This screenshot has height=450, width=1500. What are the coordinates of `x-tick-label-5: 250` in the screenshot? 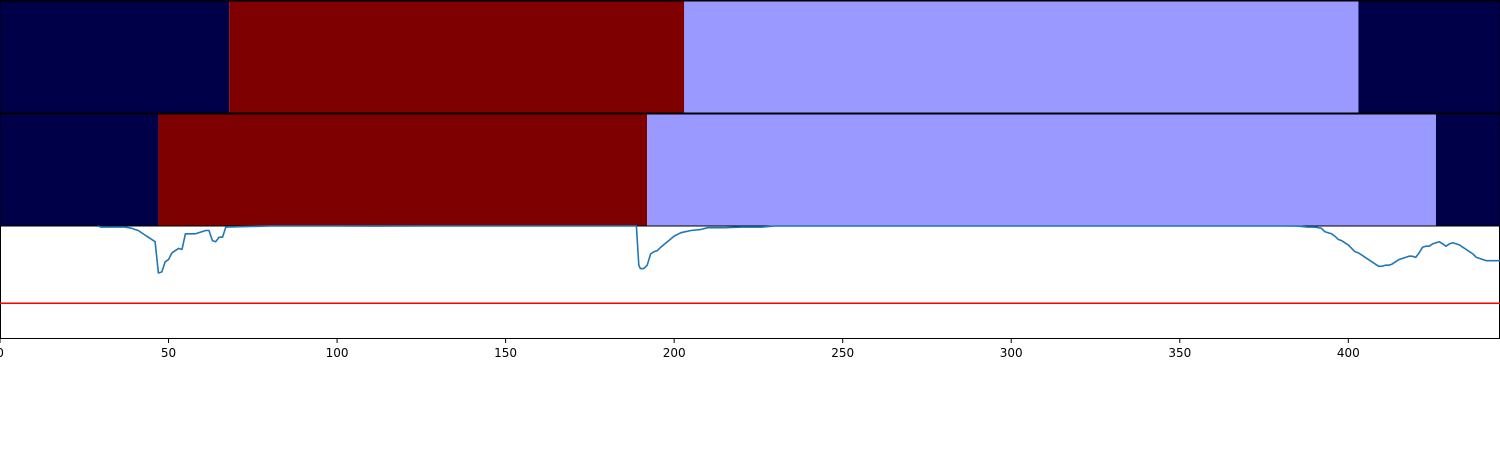 It's located at (842, 353).